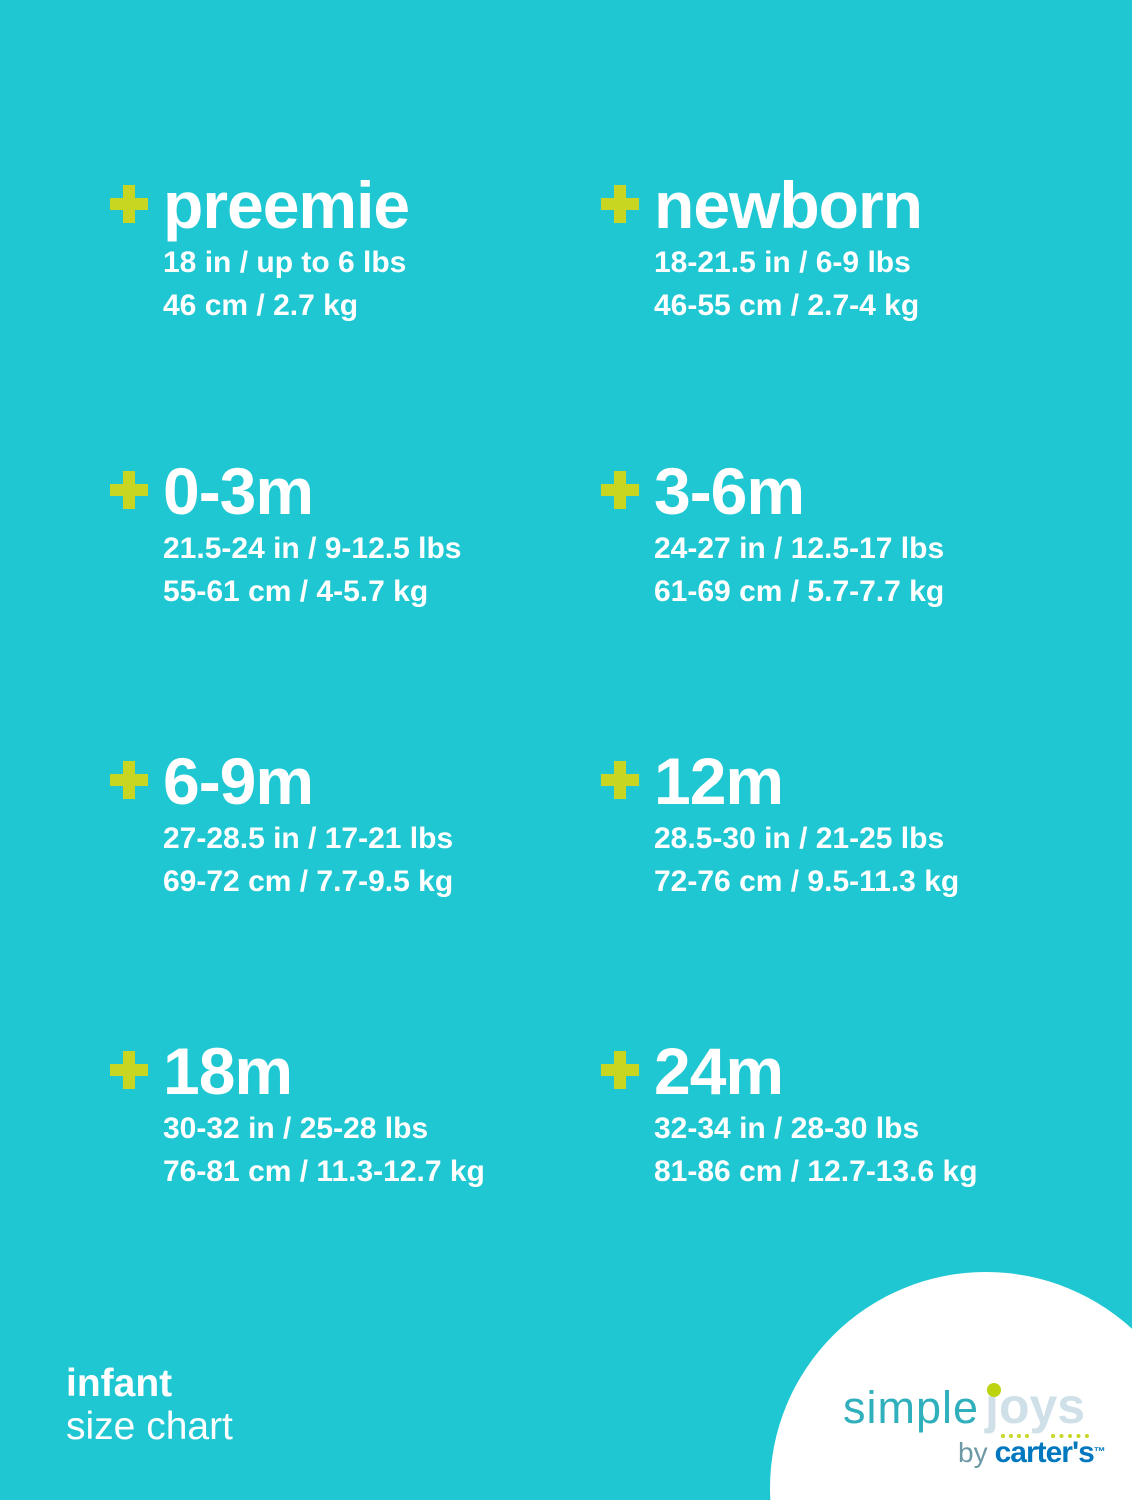 This screenshot has height=1500, width=1132. What do you see at coordinates (238, 491) in the screenshot?
I see `size-label: 0-3m` at bounding box center [238, 491].